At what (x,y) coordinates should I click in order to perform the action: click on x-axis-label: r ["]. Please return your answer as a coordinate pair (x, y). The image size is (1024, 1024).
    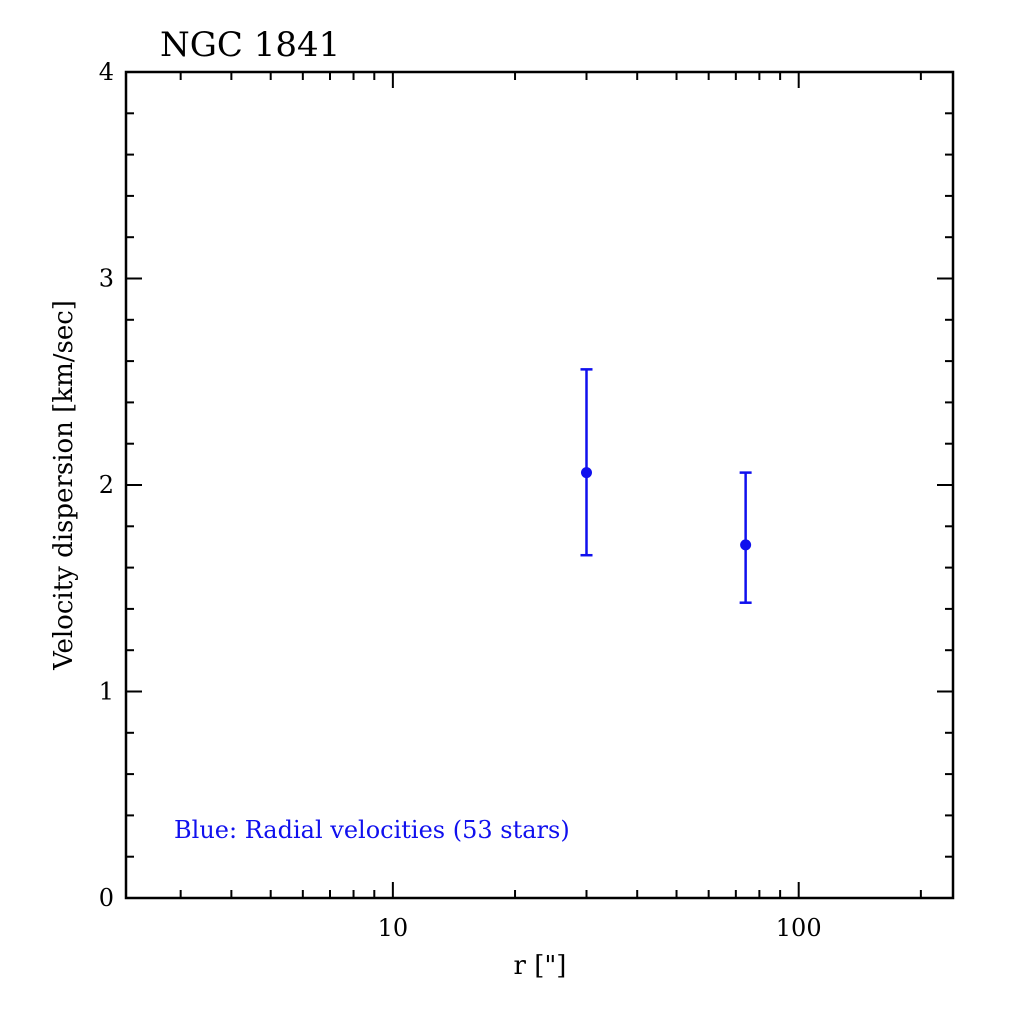
    Looking at the image, I should click on (540, 966).